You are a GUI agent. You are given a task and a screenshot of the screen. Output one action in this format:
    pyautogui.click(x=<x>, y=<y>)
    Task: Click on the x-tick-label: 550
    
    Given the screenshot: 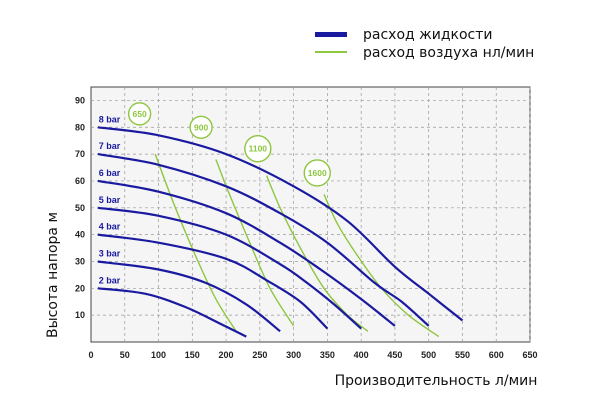 What is the action you would take?
    pyautogui.click(x=462, y=355)
    